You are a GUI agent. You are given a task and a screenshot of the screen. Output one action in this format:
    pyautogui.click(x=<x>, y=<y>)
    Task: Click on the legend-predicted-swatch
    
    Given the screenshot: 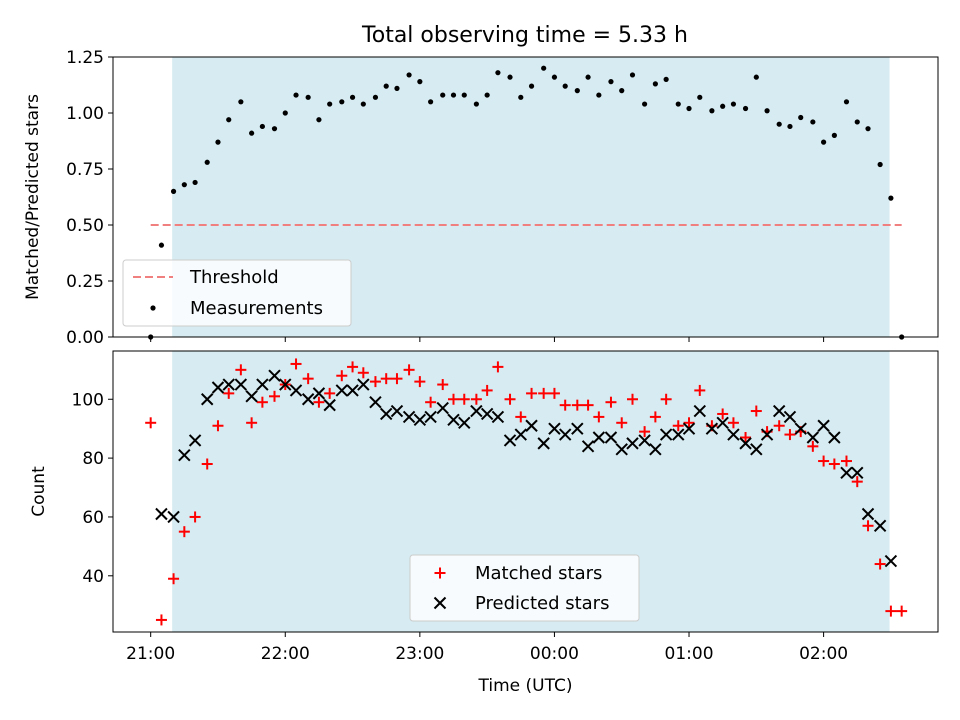 What is the action you would take?
    pyautogui.click(x=440, y=603)
    